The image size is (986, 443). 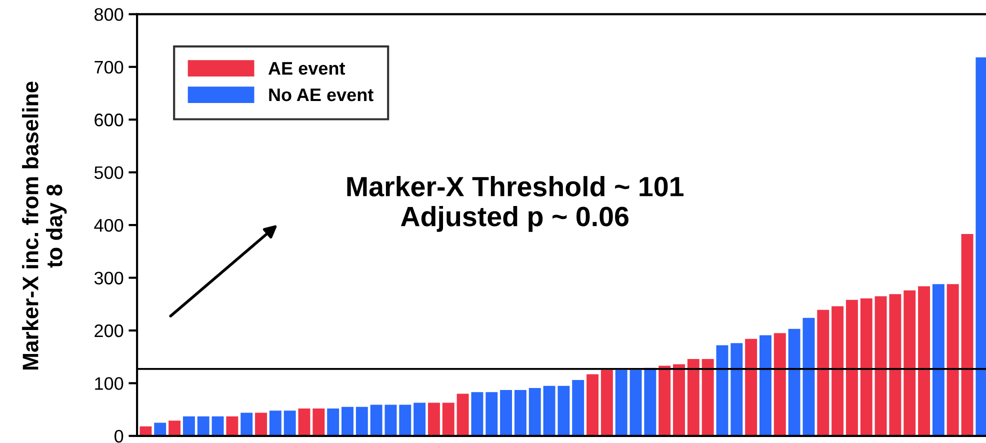 I want to click on y-tick-label: 100, so click(x=109, y=383).